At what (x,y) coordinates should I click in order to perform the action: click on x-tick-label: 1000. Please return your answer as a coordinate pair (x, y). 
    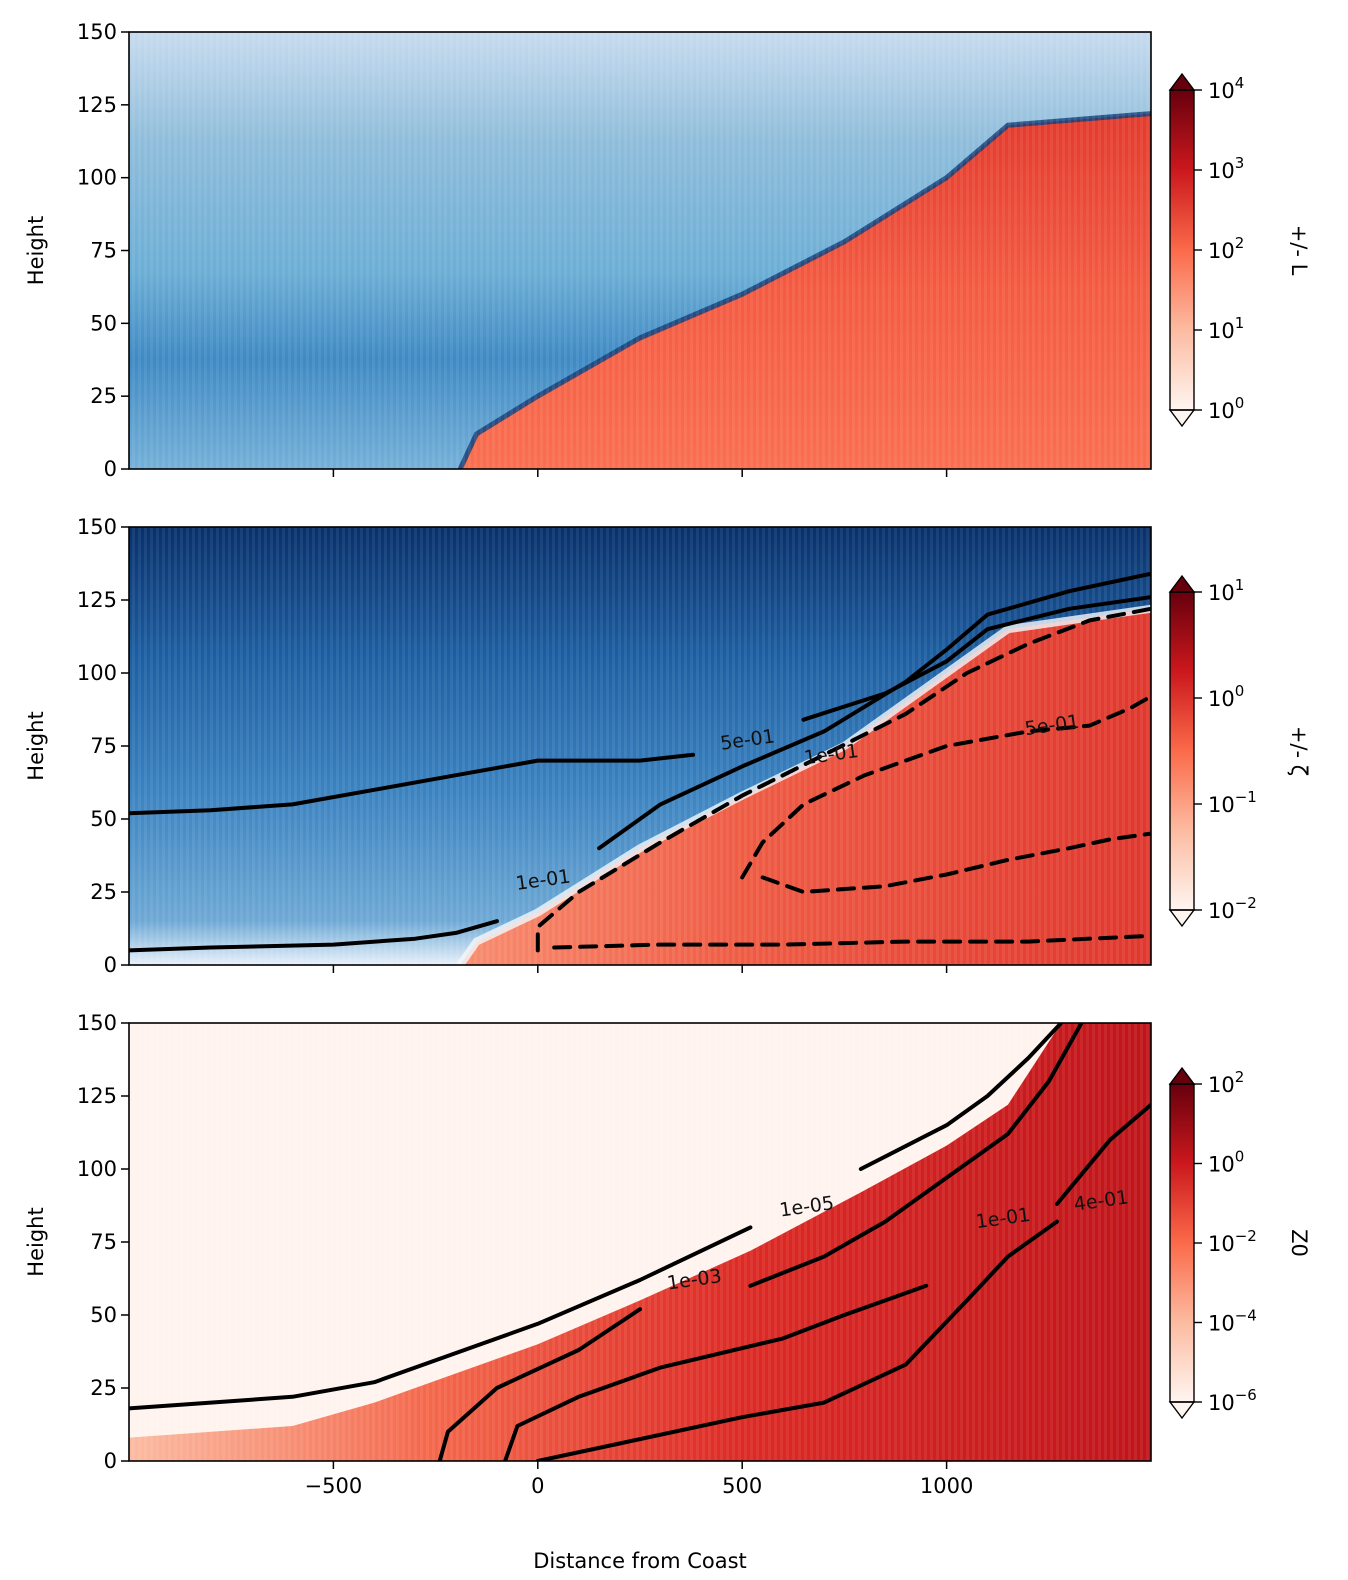
    Looking at the image, I should click on (946, 1486).